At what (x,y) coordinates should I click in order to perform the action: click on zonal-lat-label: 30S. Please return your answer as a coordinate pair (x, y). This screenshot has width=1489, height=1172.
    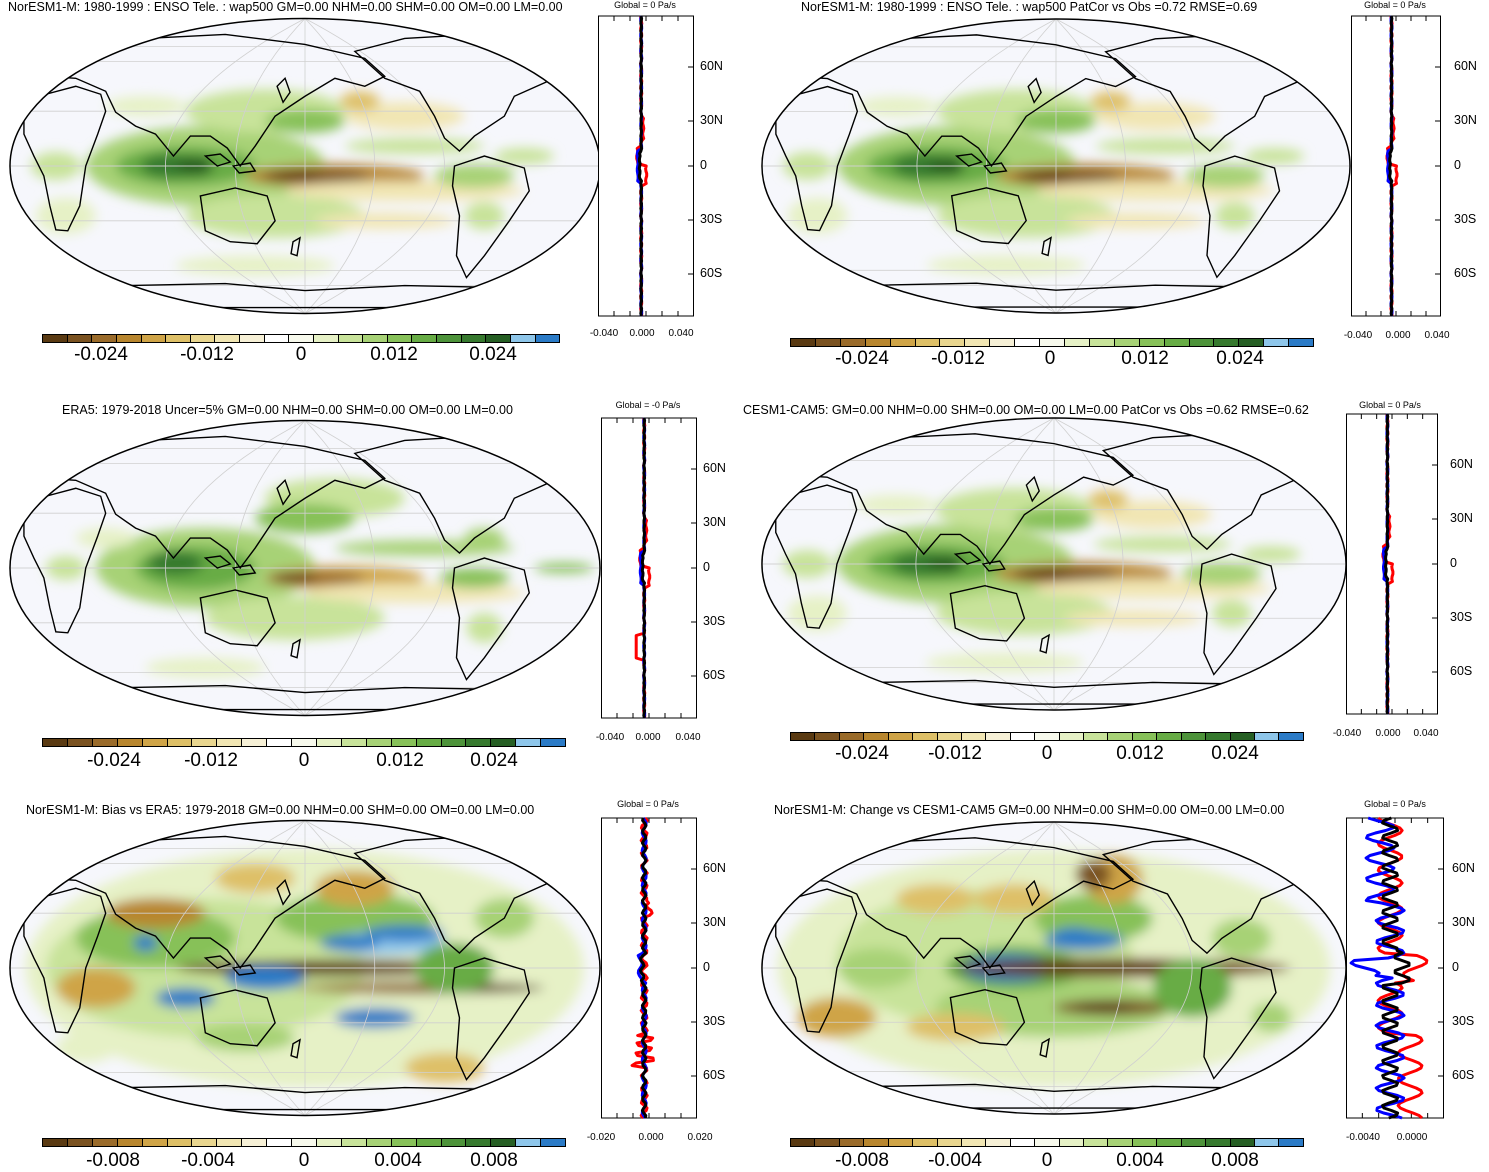
    Looking at the image, I should click on (711, 219).